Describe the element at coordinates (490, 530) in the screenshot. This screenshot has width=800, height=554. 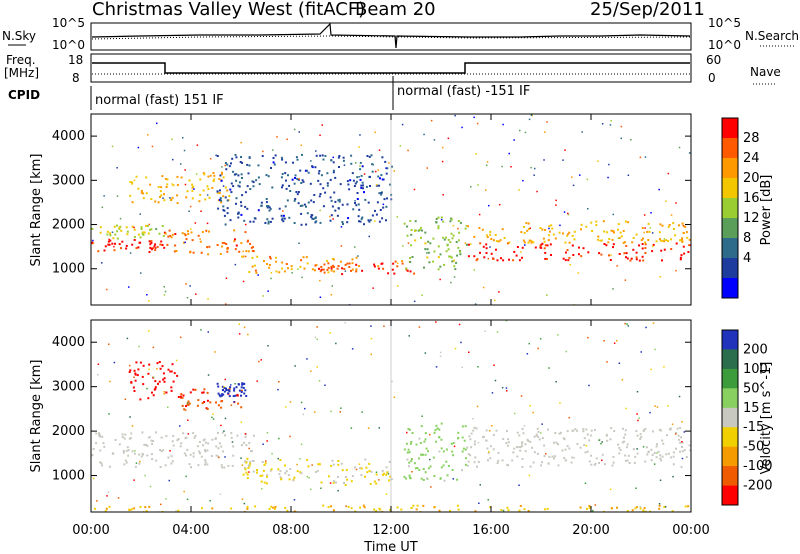
I see `xtick-label: 16:00` at that location.